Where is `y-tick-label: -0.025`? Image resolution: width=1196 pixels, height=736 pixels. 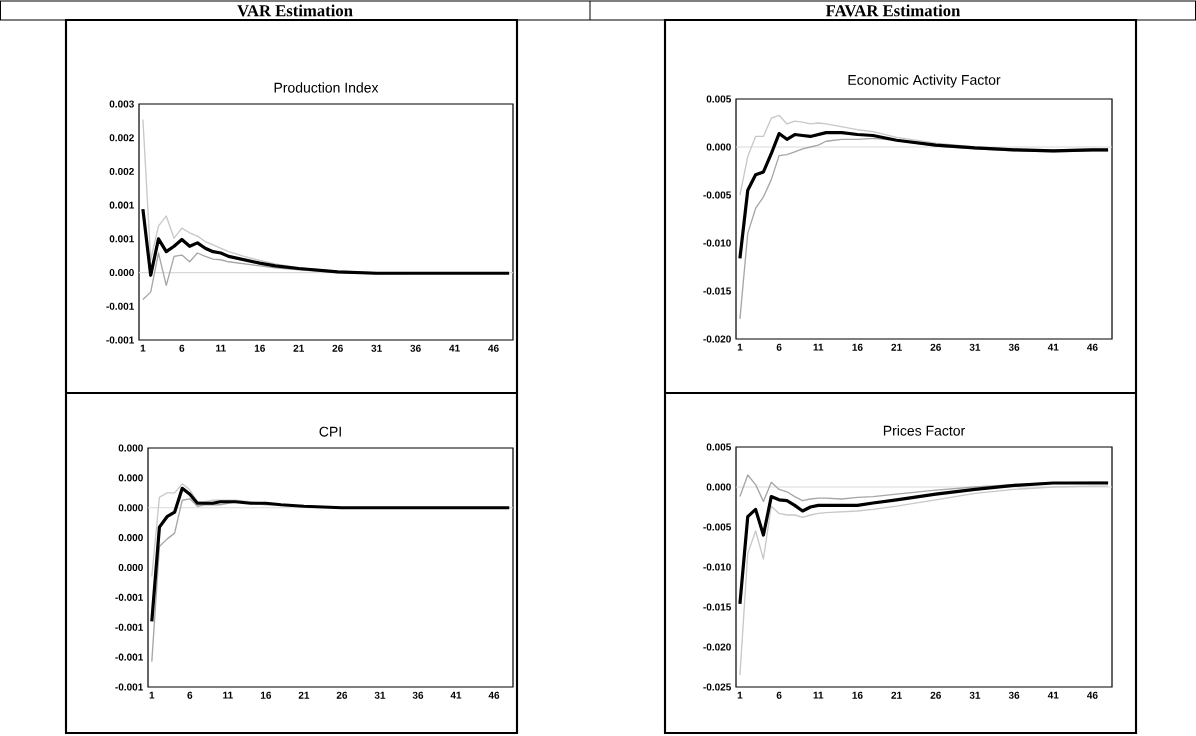 y-tick-label: -0.025 is located at coordinates (717, 687).